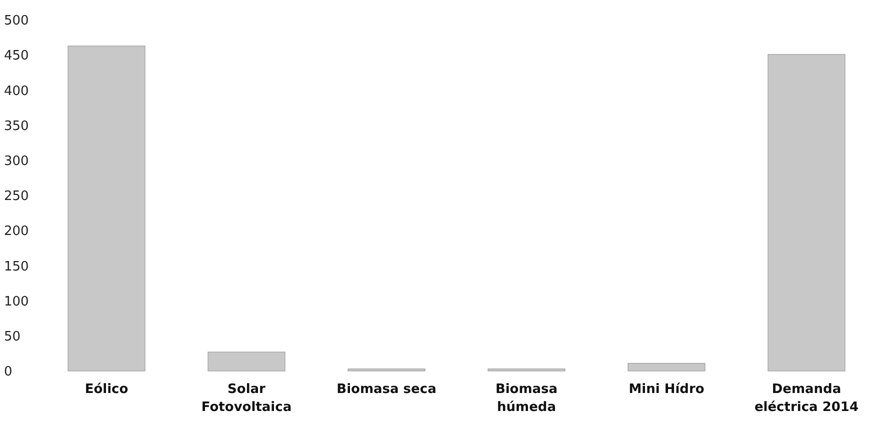 Image resolution: width=879 pixels, height=429 pixels. I want to click on x-tick-label: Biomasa húmeda, so click(526, 398).